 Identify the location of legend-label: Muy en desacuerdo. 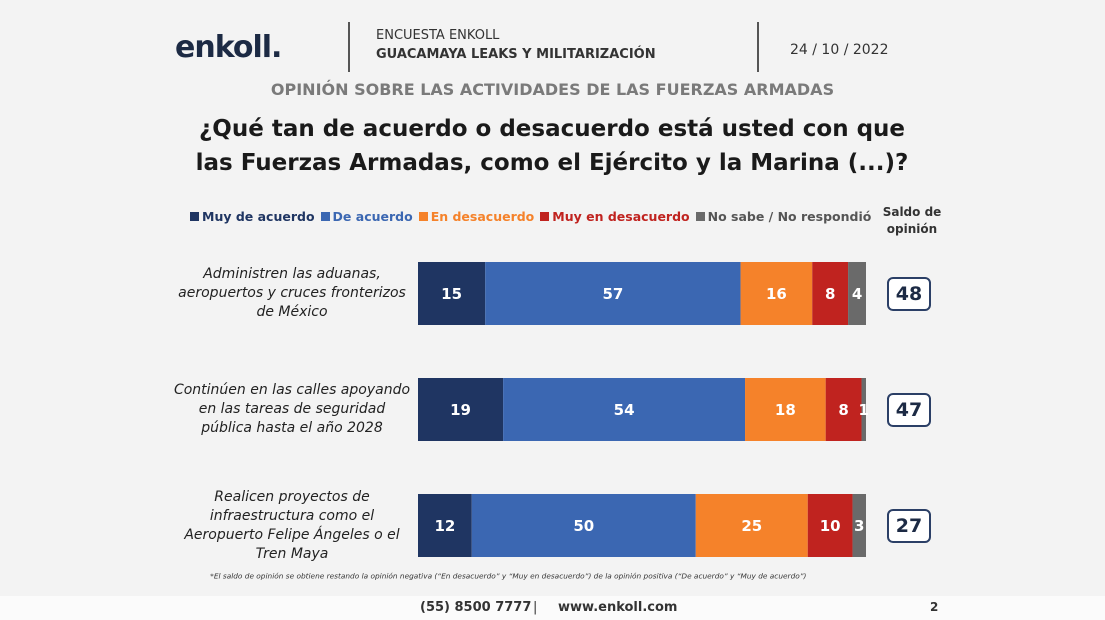
(621, 216).